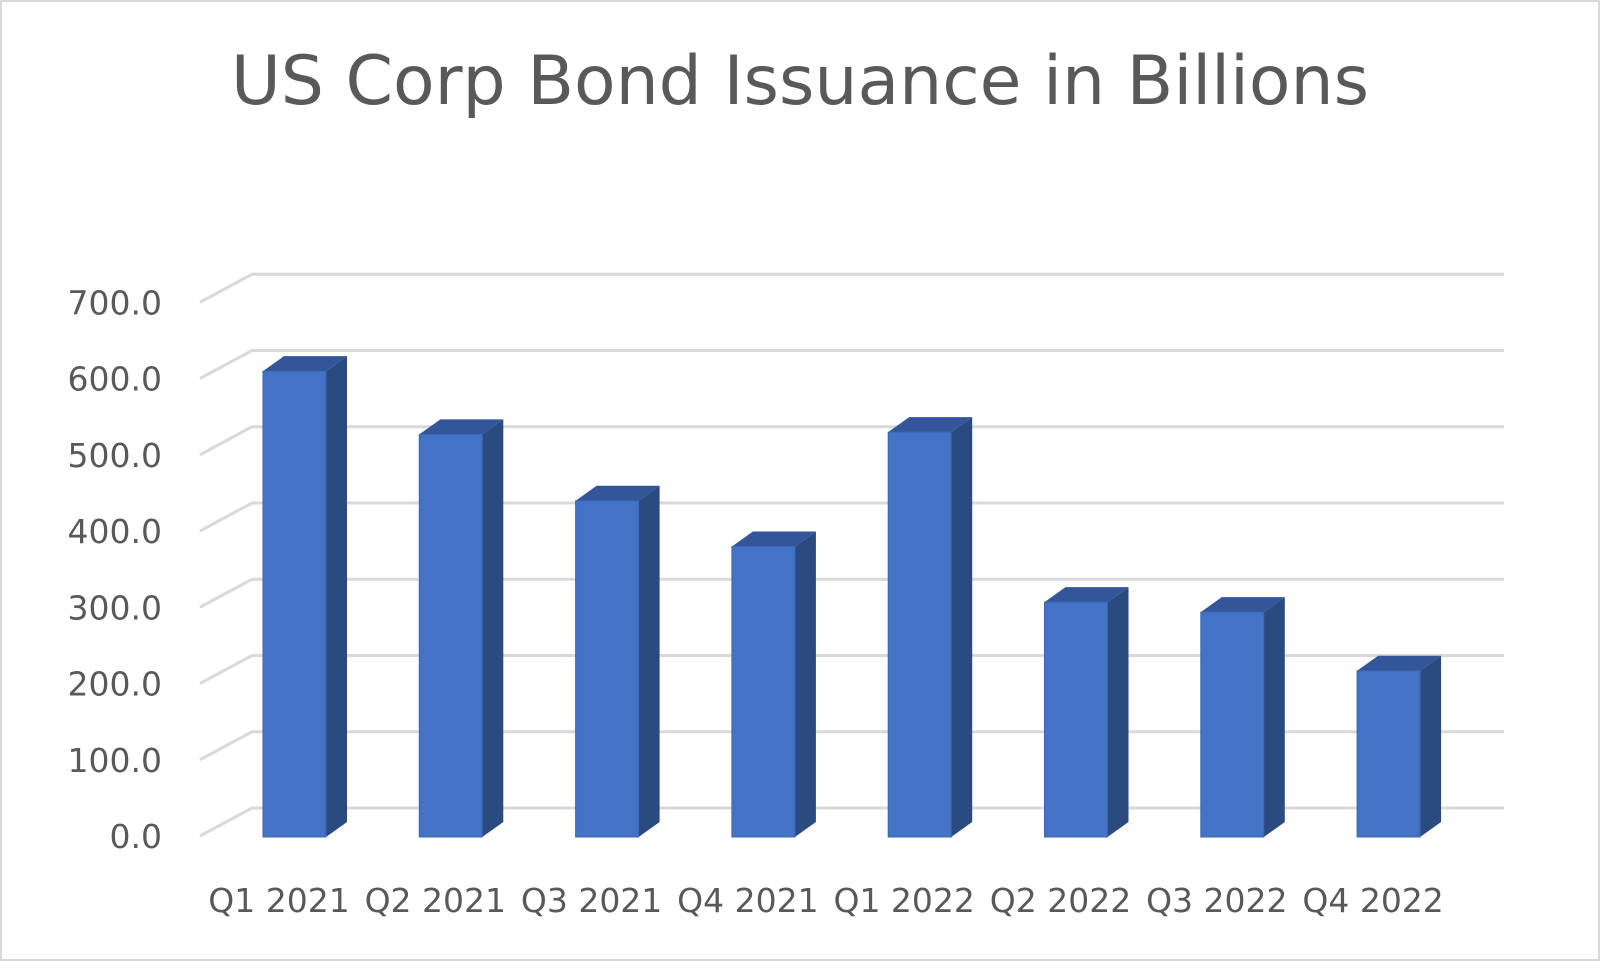 This screenshot has width=1600, height=961. Describe the element at coordinates (115, 607) in the screenshot. I see `y-tick-label: 300.0` at that location.